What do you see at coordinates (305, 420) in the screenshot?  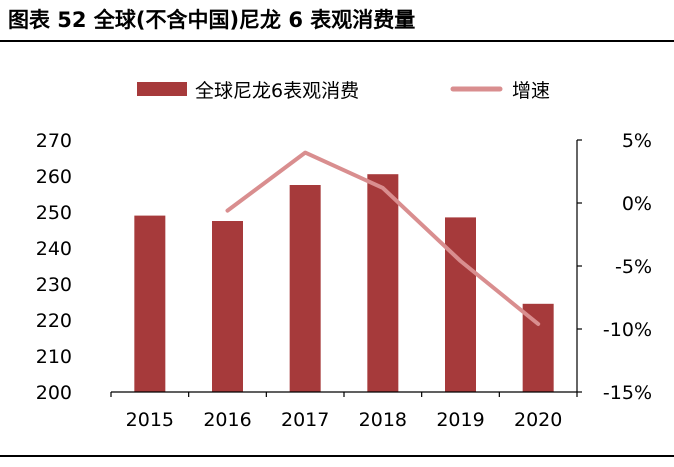 I see `x-tick-label-2017: 2017` at bounding box center [305, 420].